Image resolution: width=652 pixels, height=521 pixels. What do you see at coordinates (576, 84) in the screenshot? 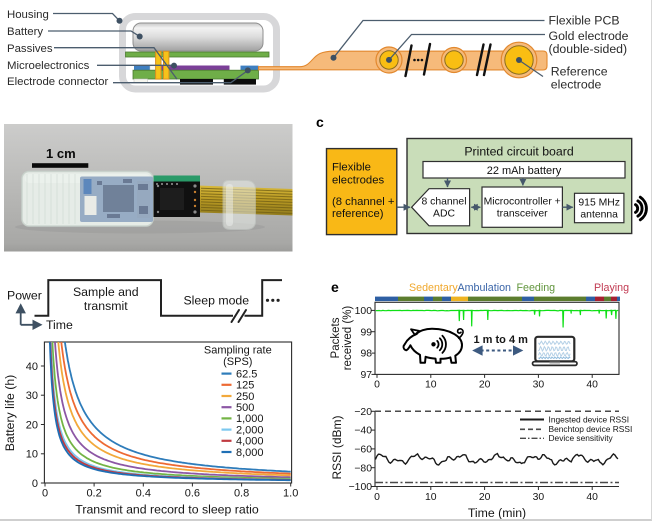
I see `svg-text: electrode` at bounding box center [576, 84].